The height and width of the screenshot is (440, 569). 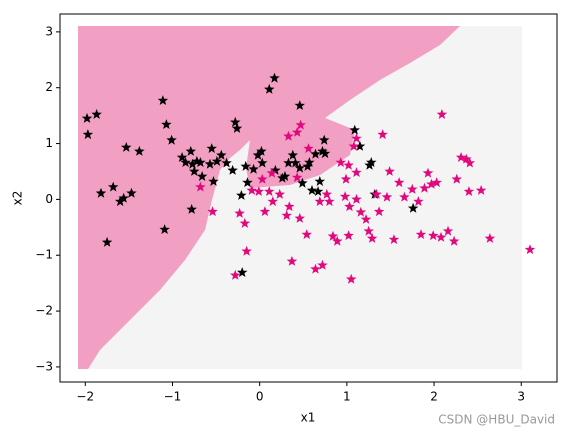 I want to click on y-tick-label: −3, so click(x=44, y=366).